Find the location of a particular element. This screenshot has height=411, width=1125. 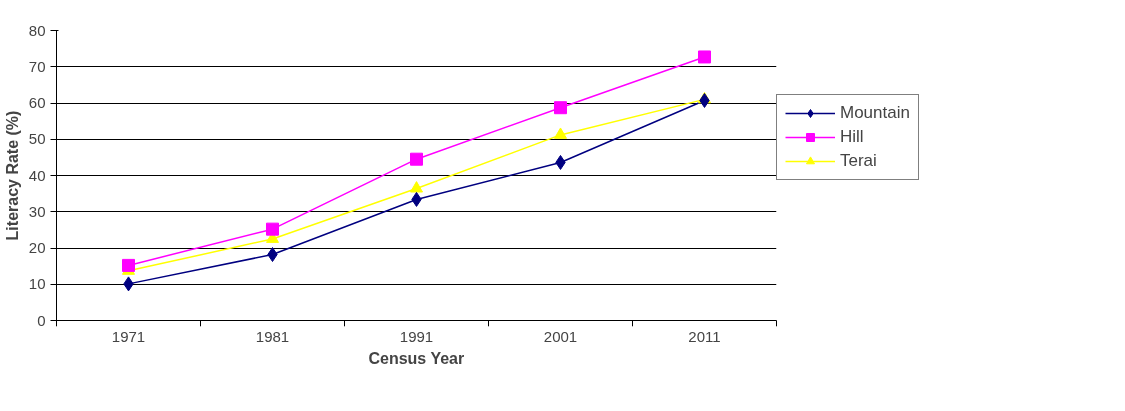

y-tick-label: 50 is located at coordinates (37, 139).